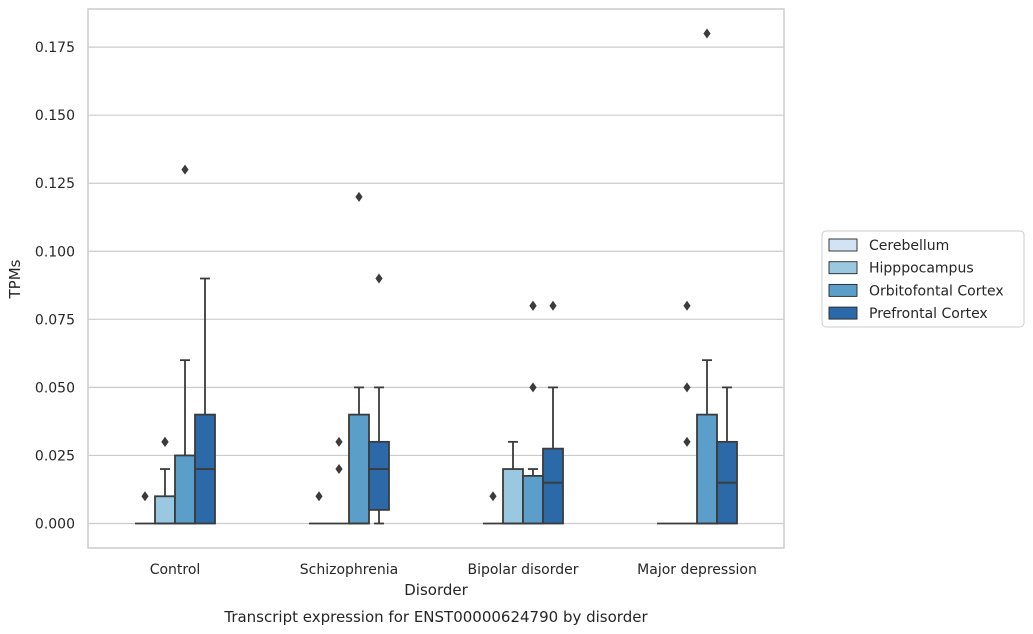 Image resolution: width=1033 pixels, height=634 pixels. Describe the element at coordinates (697, 570) in the screenshot. I see `x-tick-label: Major depression` at that location.